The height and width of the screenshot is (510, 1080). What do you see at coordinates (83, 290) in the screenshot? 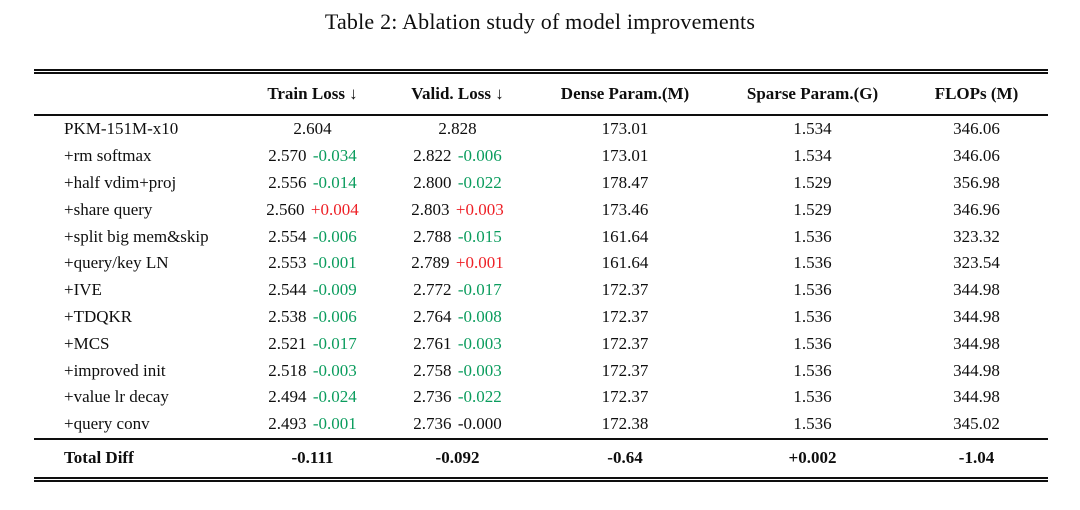
I see `row-method: +IVE` at bounding box center [83, 290].